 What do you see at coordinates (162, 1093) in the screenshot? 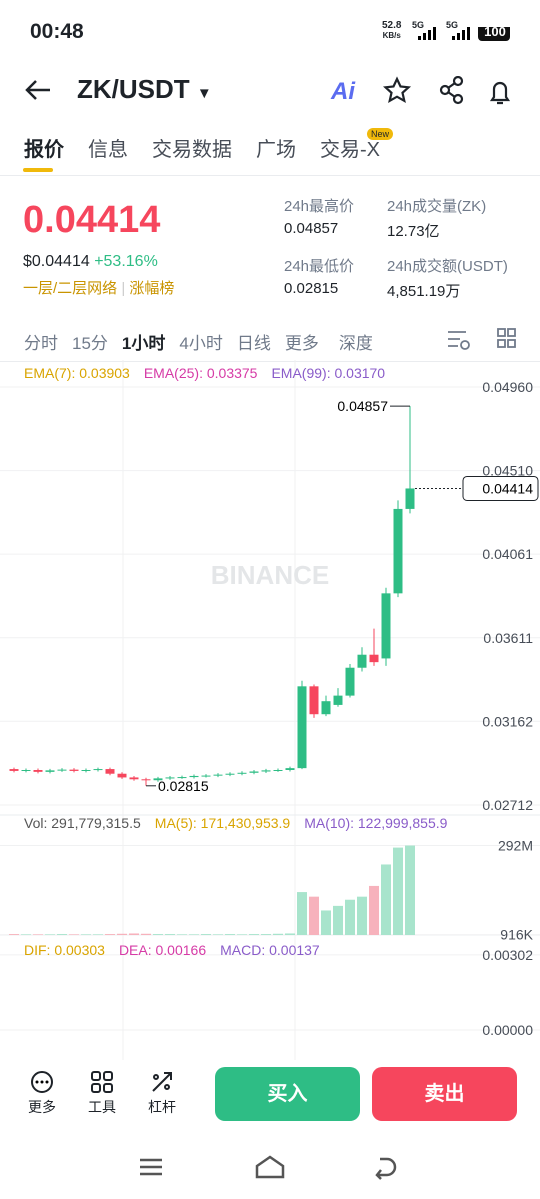
I see `action-button: 杠杆` at bounding box center [162, 1093].